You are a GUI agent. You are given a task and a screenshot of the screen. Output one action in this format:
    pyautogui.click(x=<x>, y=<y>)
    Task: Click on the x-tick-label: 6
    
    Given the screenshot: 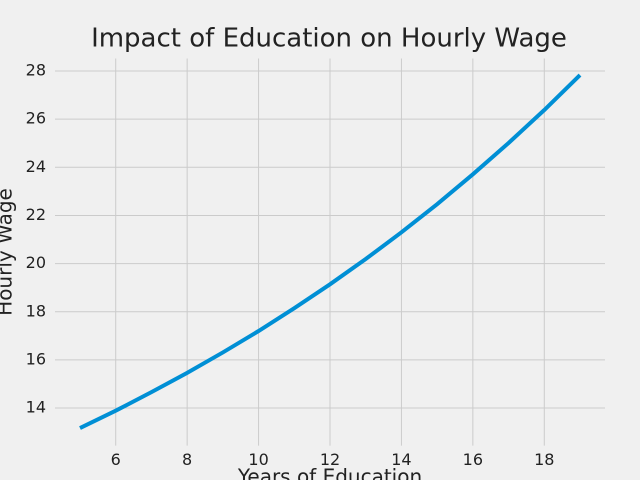 What is the action you would take?
    pyautogui.click(x=116, y=459)
    